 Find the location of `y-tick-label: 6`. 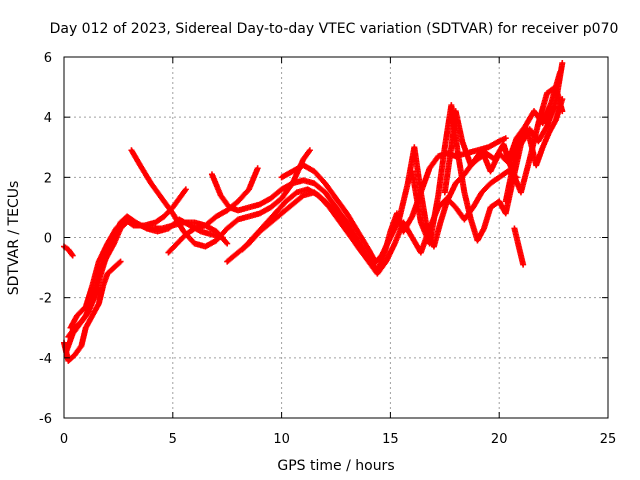

y-tick-label: 6 is located at coordinates (48, 58).